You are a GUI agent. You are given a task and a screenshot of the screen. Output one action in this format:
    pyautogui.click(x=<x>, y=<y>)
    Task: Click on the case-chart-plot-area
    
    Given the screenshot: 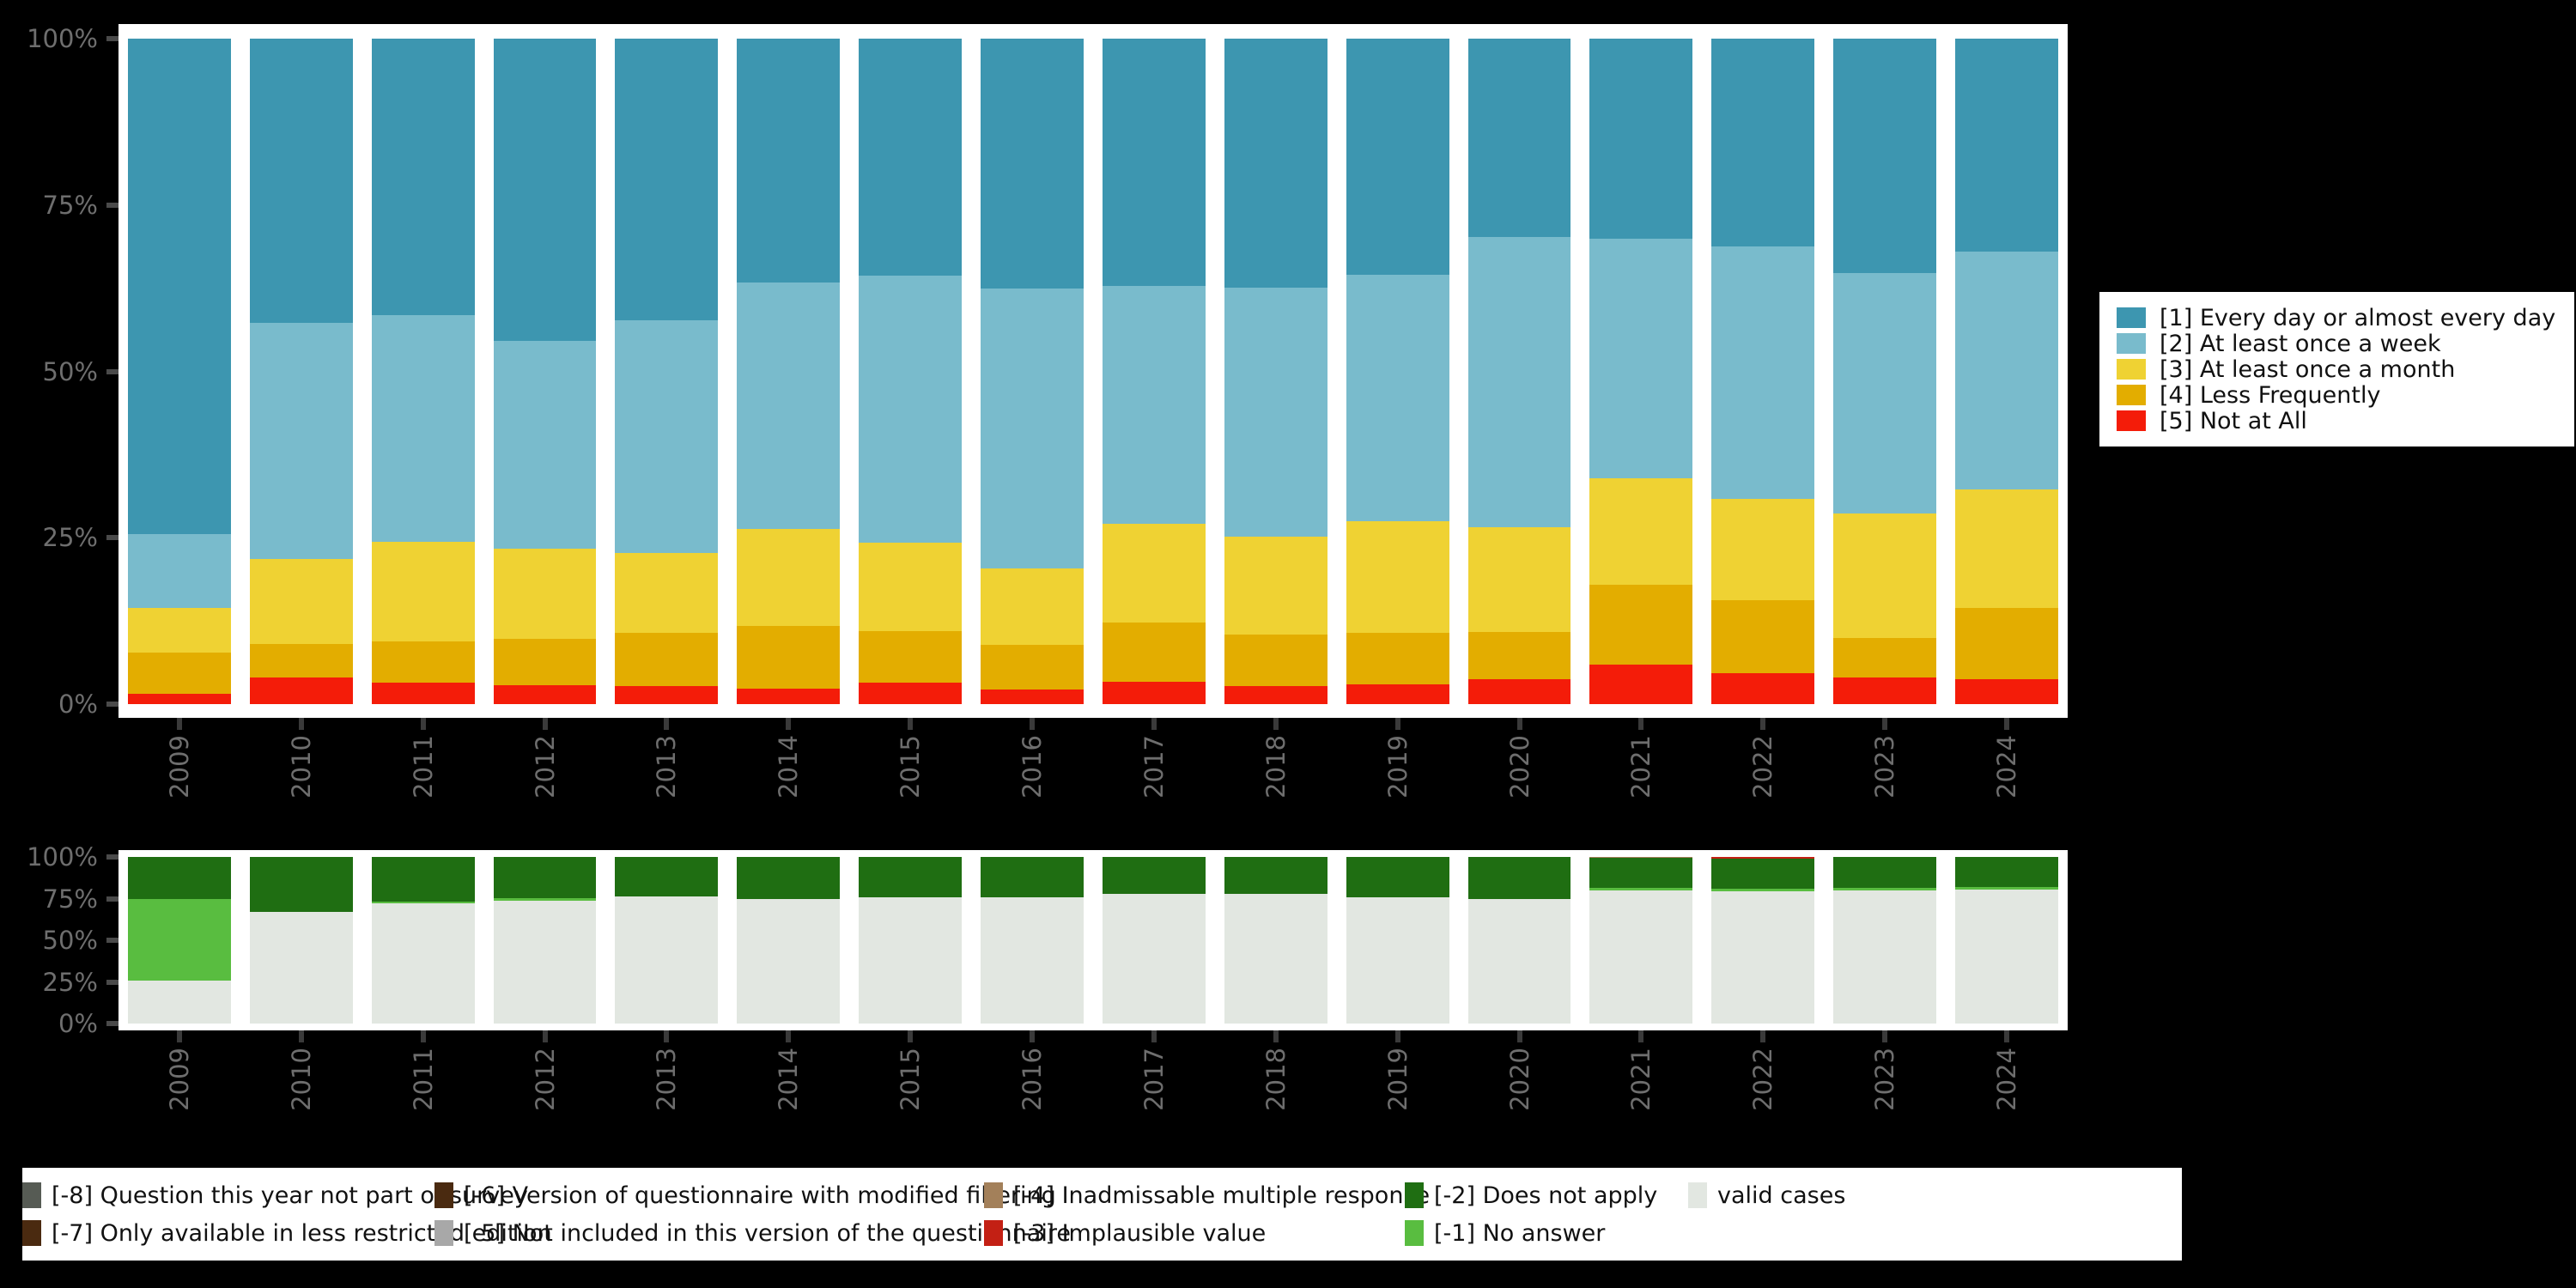 What is the action you would take?
    pyautogui.click(x=1093, y=940)
    